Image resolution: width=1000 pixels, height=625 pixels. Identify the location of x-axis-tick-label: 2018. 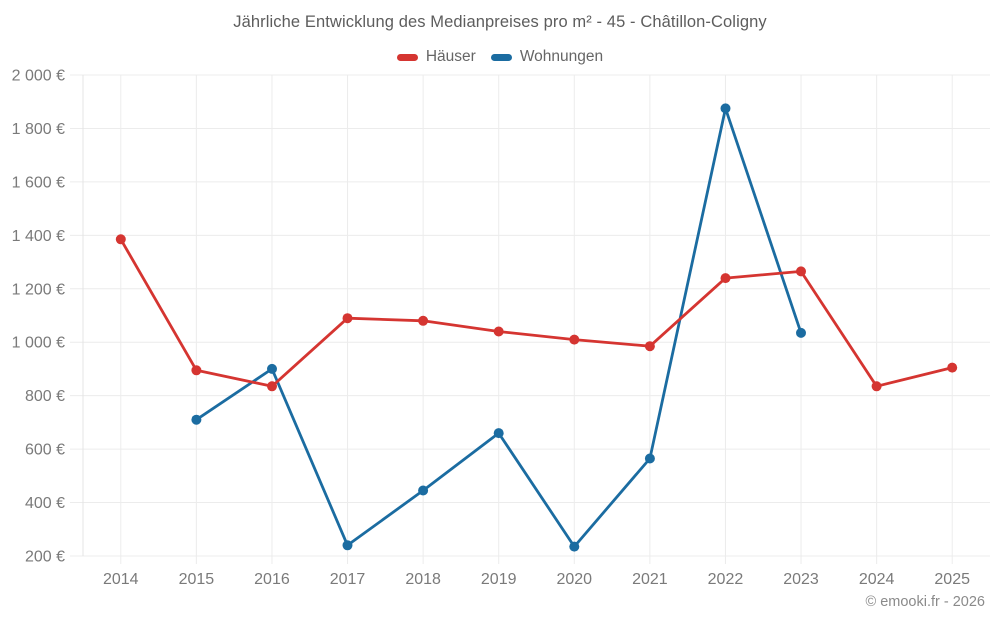
(423, 579).